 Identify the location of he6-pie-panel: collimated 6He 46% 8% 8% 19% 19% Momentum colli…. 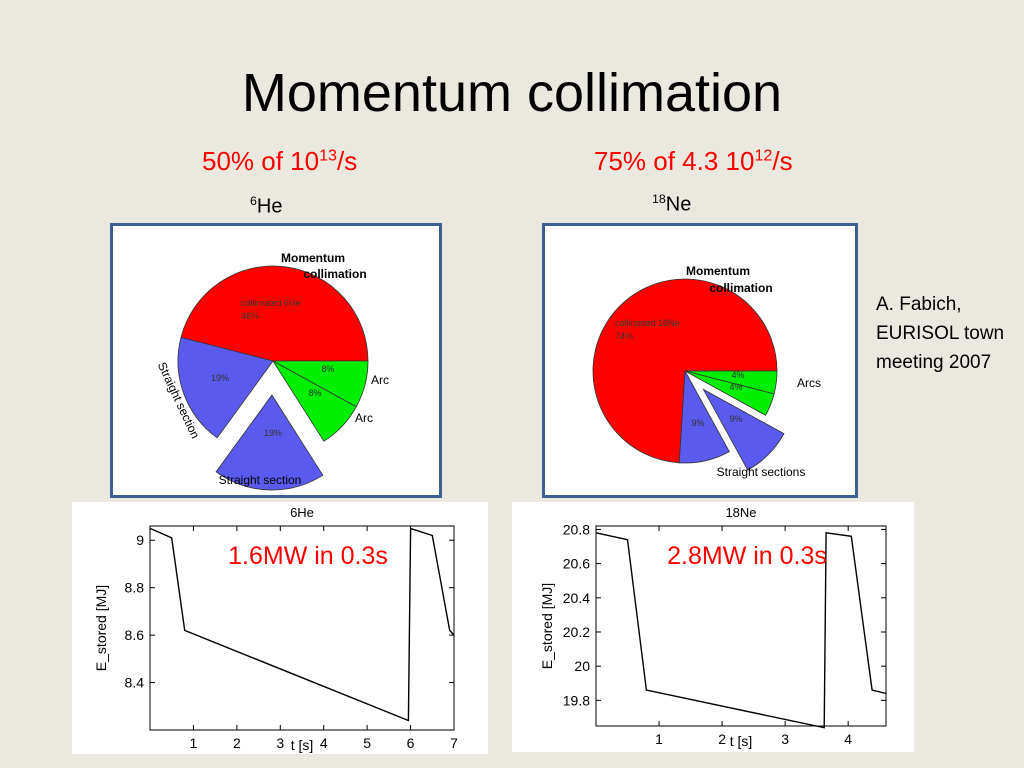
(276, 360).